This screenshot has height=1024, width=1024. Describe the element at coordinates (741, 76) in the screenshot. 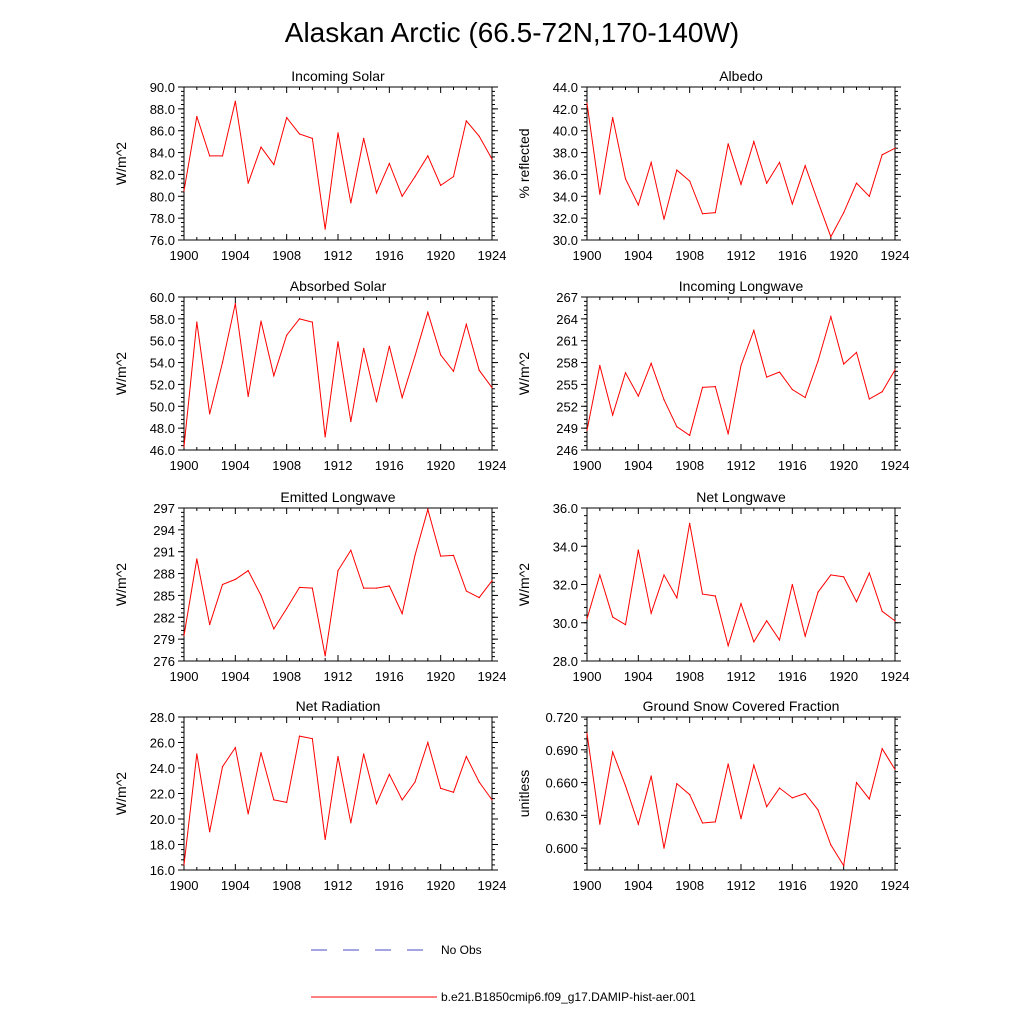

I see `panel-title: Albedo` at that location.